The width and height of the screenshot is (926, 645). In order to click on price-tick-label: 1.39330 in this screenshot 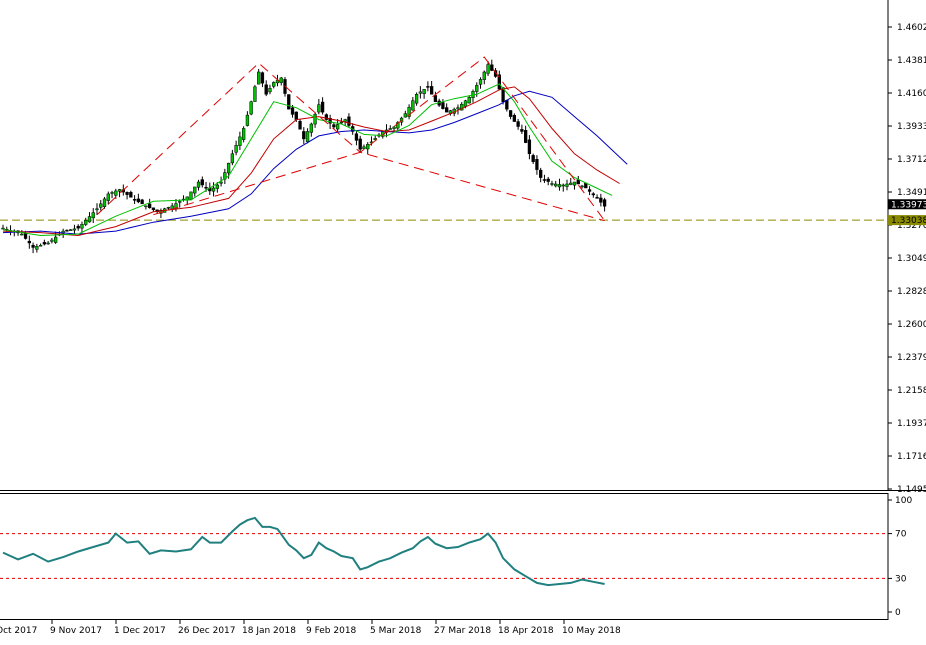, I will do `click(911, 127)`.